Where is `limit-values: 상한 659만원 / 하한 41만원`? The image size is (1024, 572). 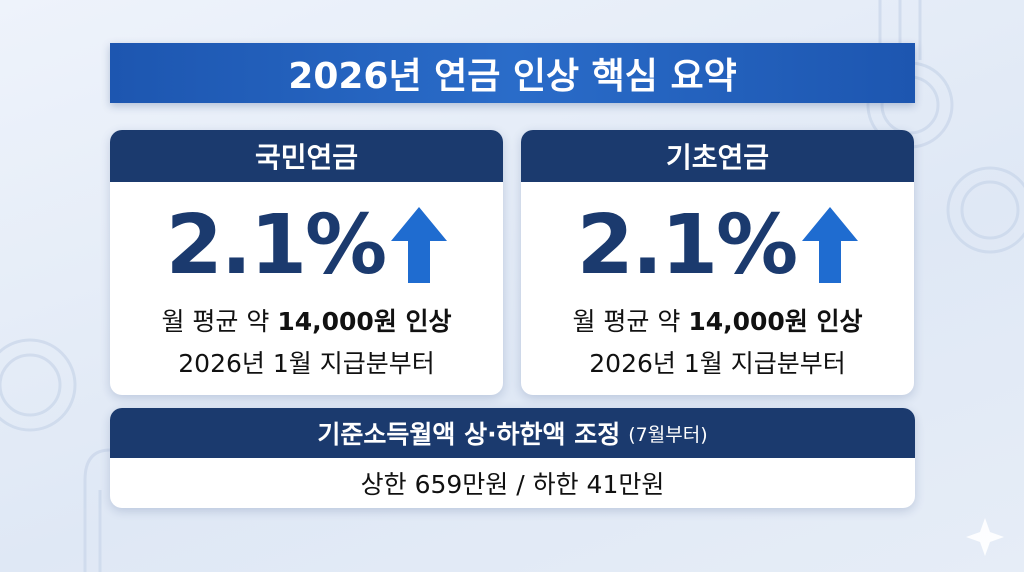 limit-values: 상한 659만원 / 하한 41만원 is located at coordinates (512, 484).